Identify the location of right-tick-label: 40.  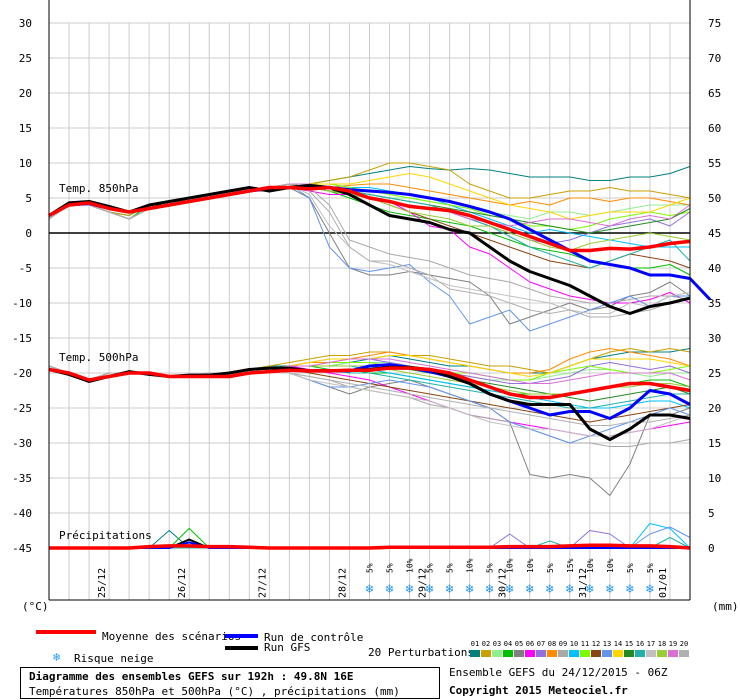
(714, 268).